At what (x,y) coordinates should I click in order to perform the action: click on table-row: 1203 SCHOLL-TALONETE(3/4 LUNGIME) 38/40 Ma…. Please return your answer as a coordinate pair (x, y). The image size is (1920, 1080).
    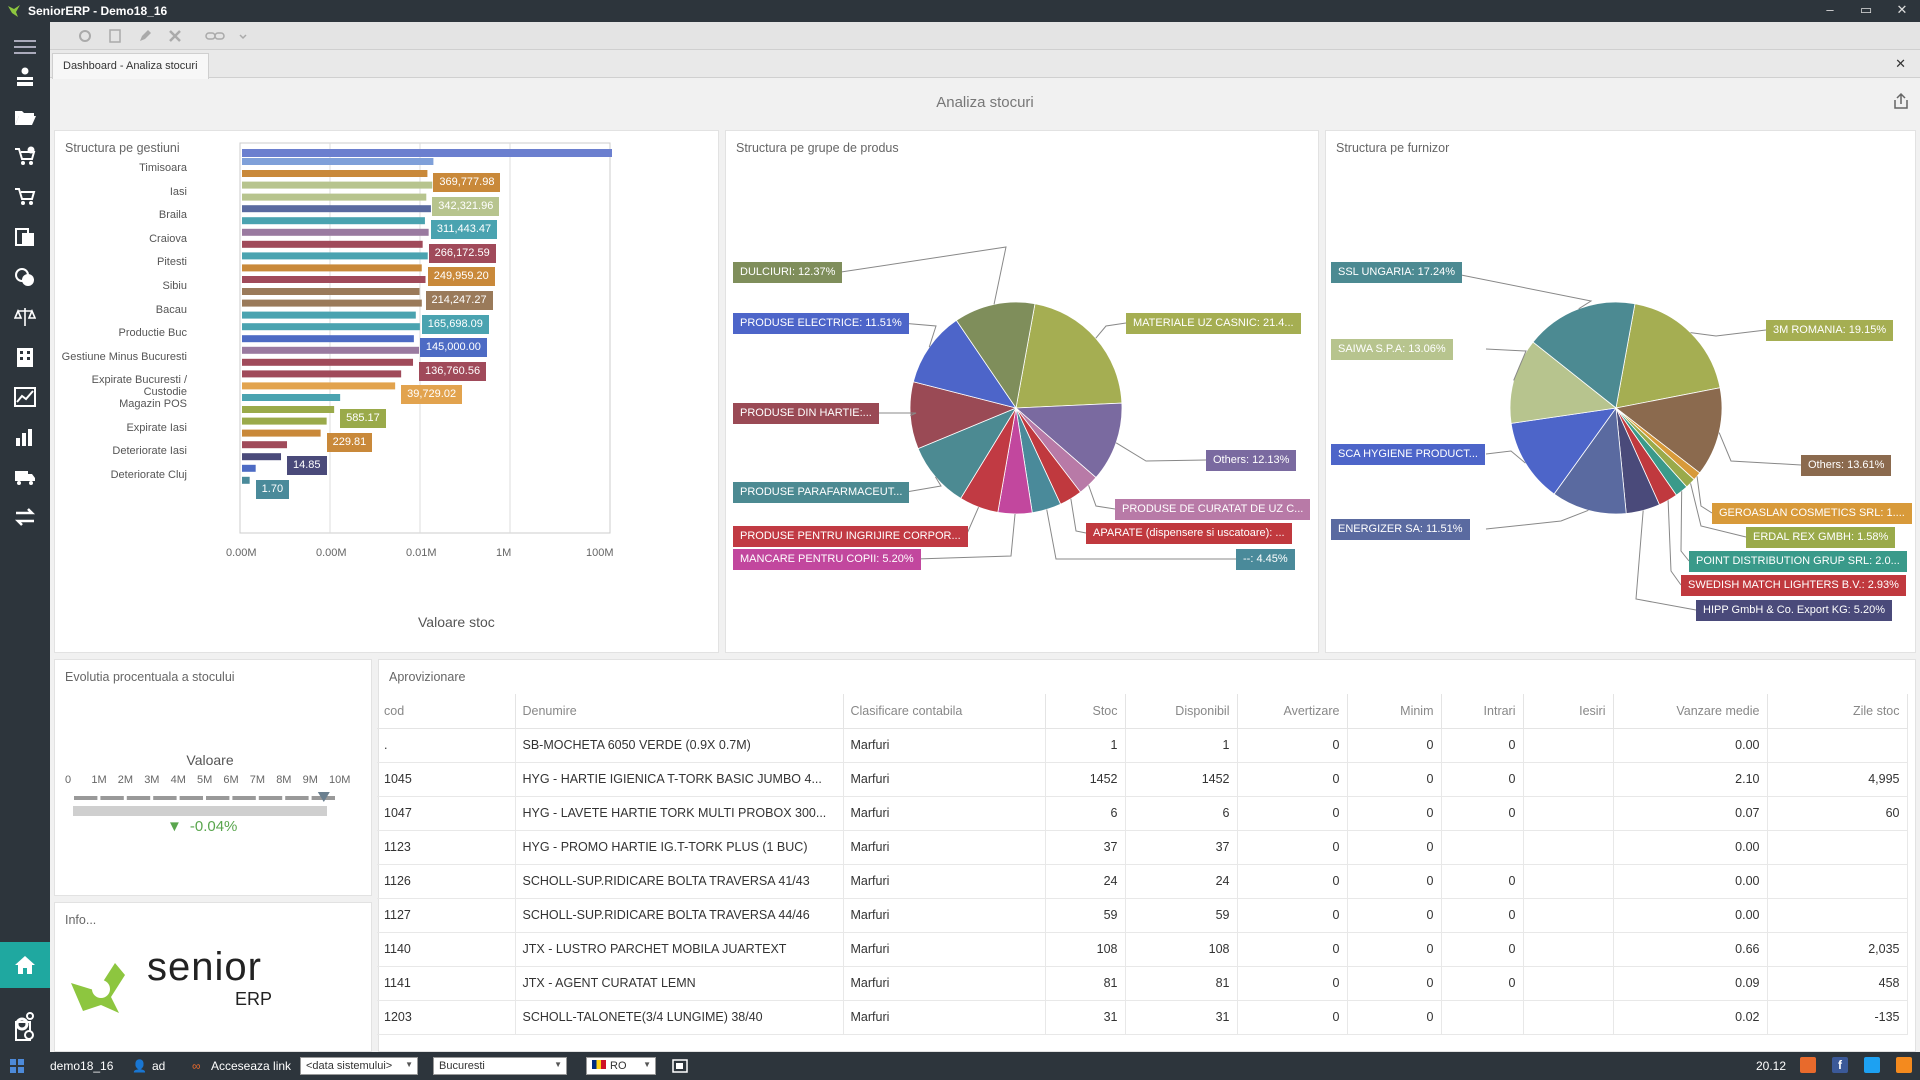
    Looking at the image, I should click on (1142, 1017).